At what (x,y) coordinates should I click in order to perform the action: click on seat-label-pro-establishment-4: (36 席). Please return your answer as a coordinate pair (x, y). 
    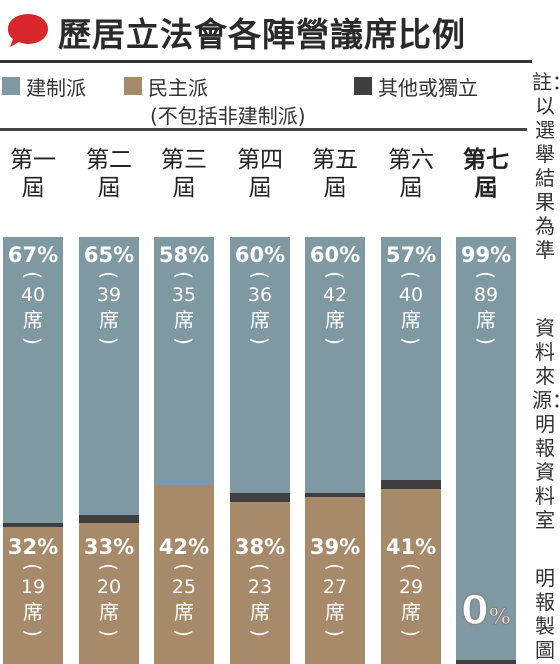
    Looking at the image, I should click on (260, 308).